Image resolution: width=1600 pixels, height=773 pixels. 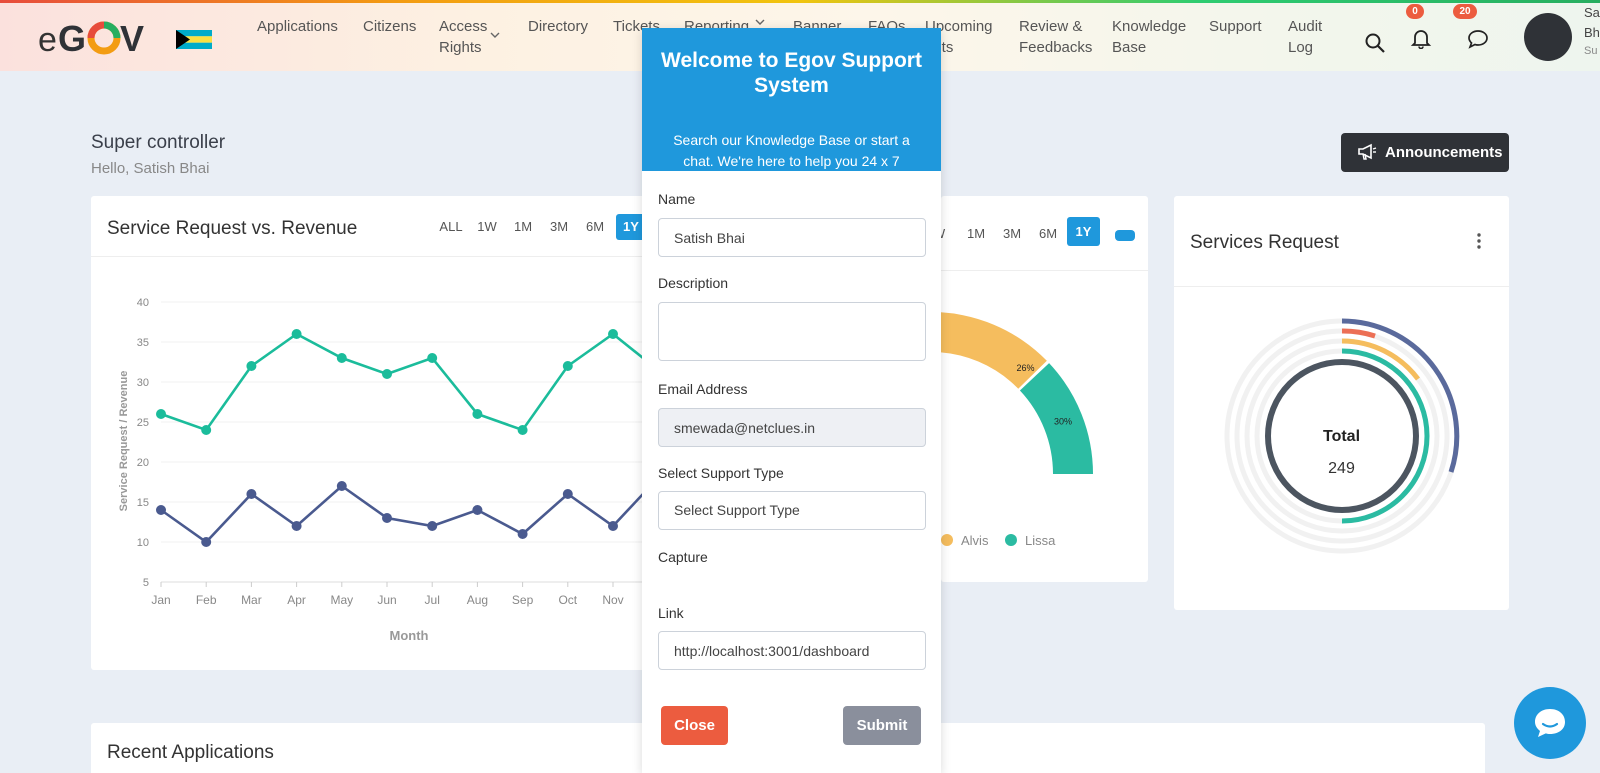 What do you see at coordinates (390, 26) in the screenshot?
I see `nav-citizens: Citizens` at bounding box center [390, 26].